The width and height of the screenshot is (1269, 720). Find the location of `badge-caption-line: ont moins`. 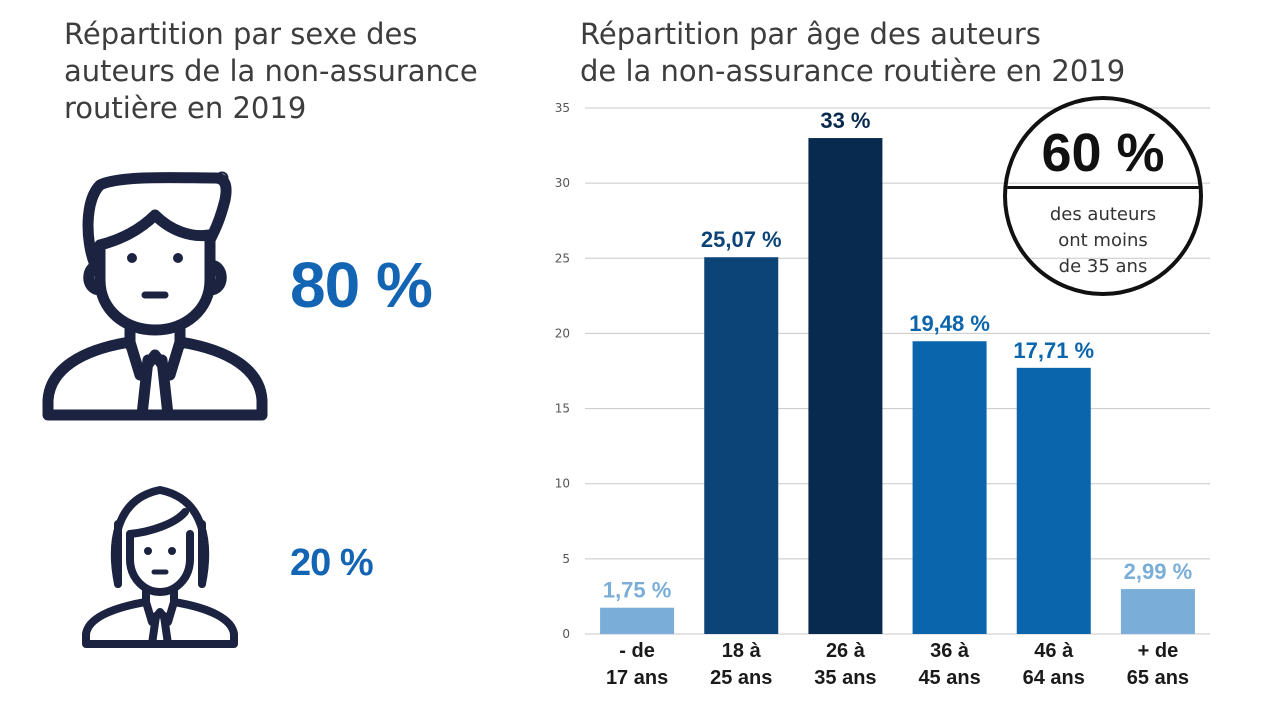

badge-caption-line: ont moins is located at coordinates (1103, 240).